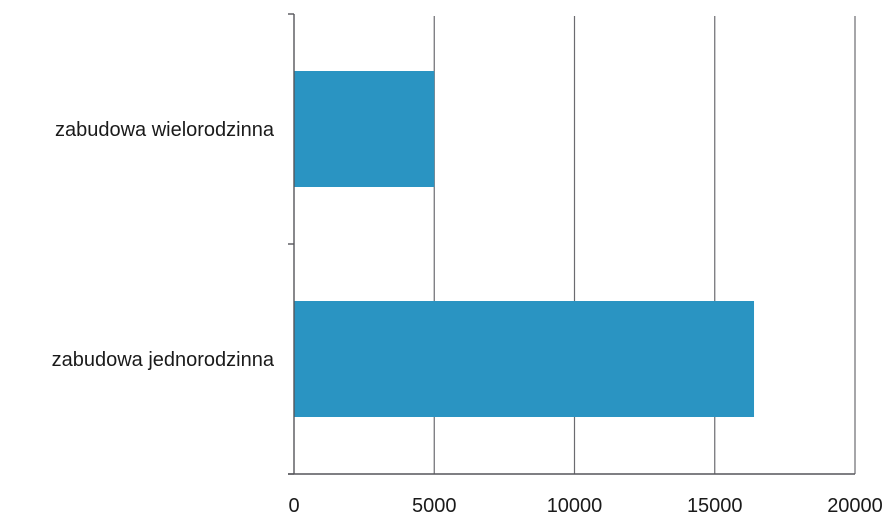 The width and height of the screenshot is (885, 522). I want to click on x-tick-label-20000: 20000, so click(855, 506).